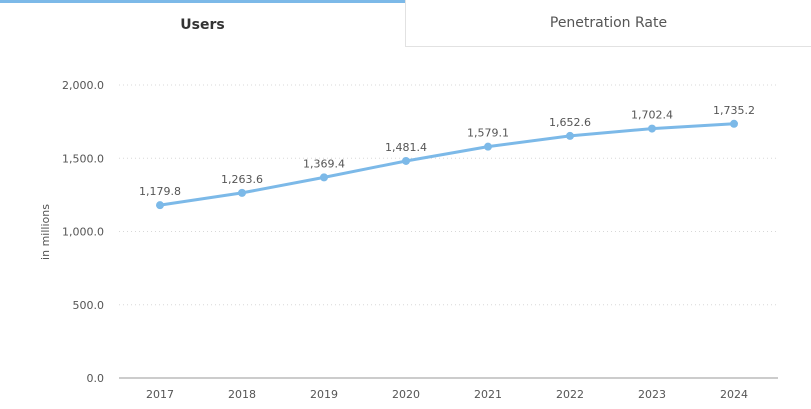  I want to click on series-line, so click(447, 164).